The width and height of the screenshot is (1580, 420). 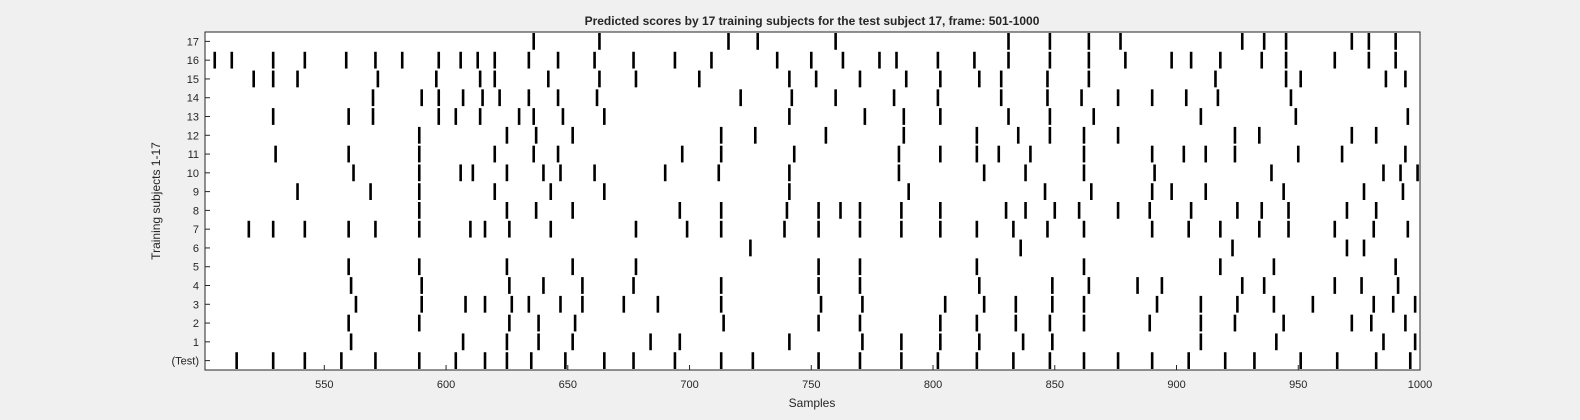 I want to click on x-tick-label: 750, so click(x=811, y=385).